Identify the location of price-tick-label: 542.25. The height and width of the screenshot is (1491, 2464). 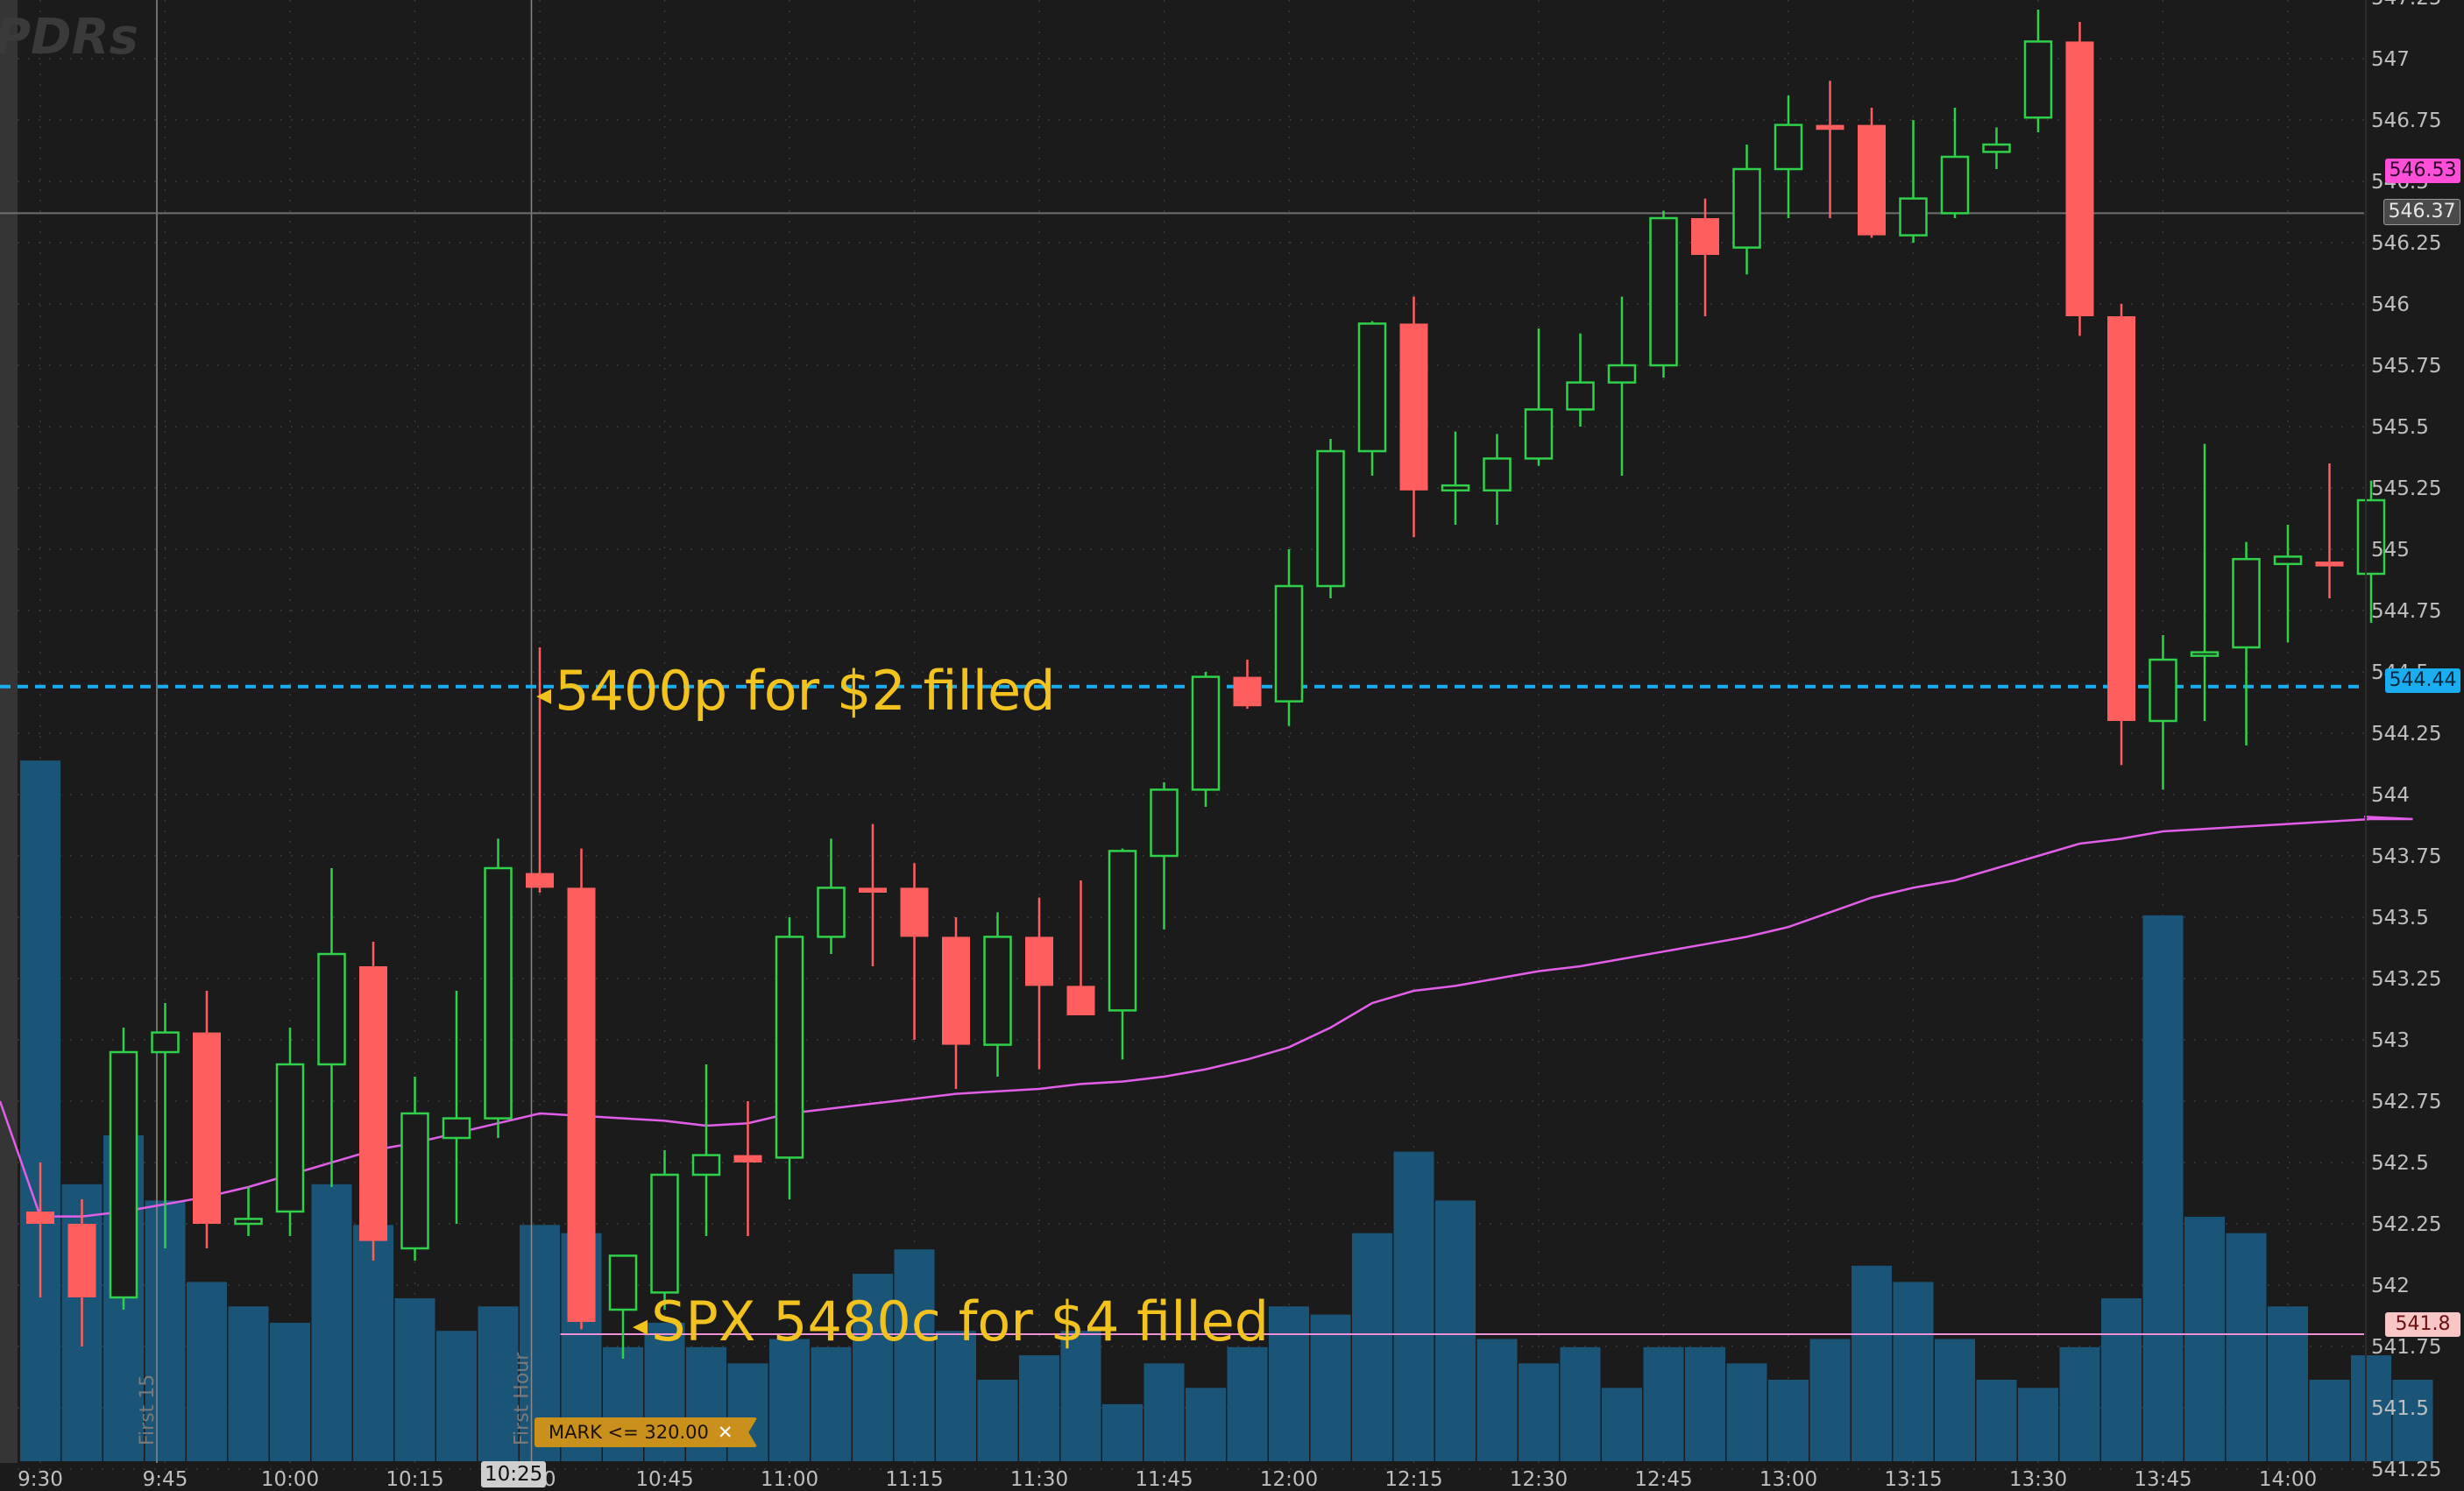
(2406, 1225).